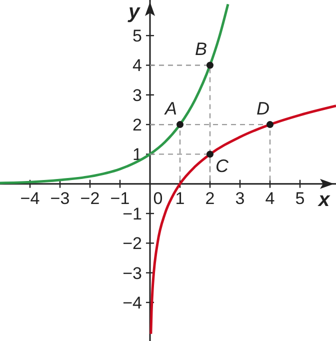  Describe the element at coordinates (137, 125) in the screenshot. I see `y-tick-label: 2` at that location.